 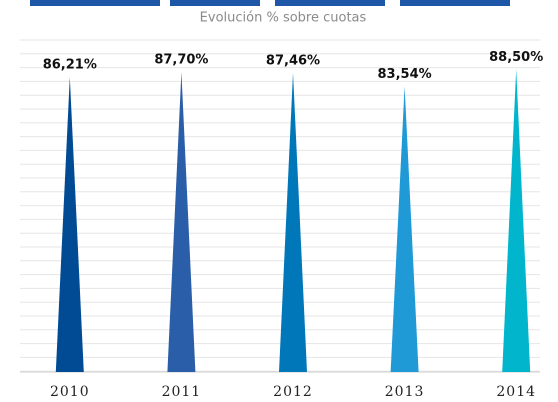 What do you see at coordinates (283, 18) in the screenshot?
I see `chart-subtitle: Evolución % sobre cuotas` at bounding box center [283, 18].